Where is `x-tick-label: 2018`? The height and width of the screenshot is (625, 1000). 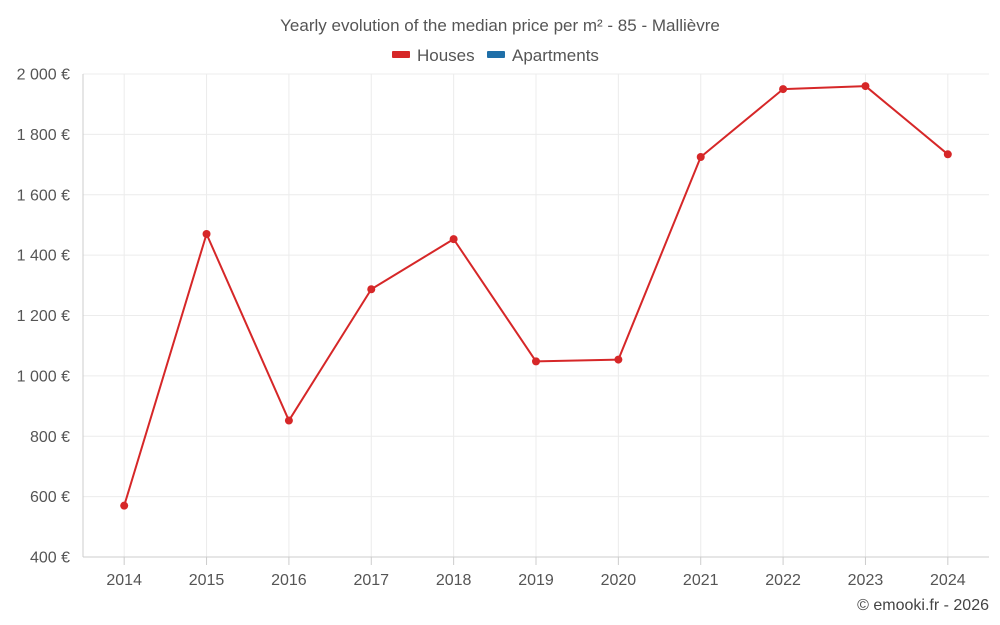 x-tick-label: 2018 is located at coordinates (454, 580).